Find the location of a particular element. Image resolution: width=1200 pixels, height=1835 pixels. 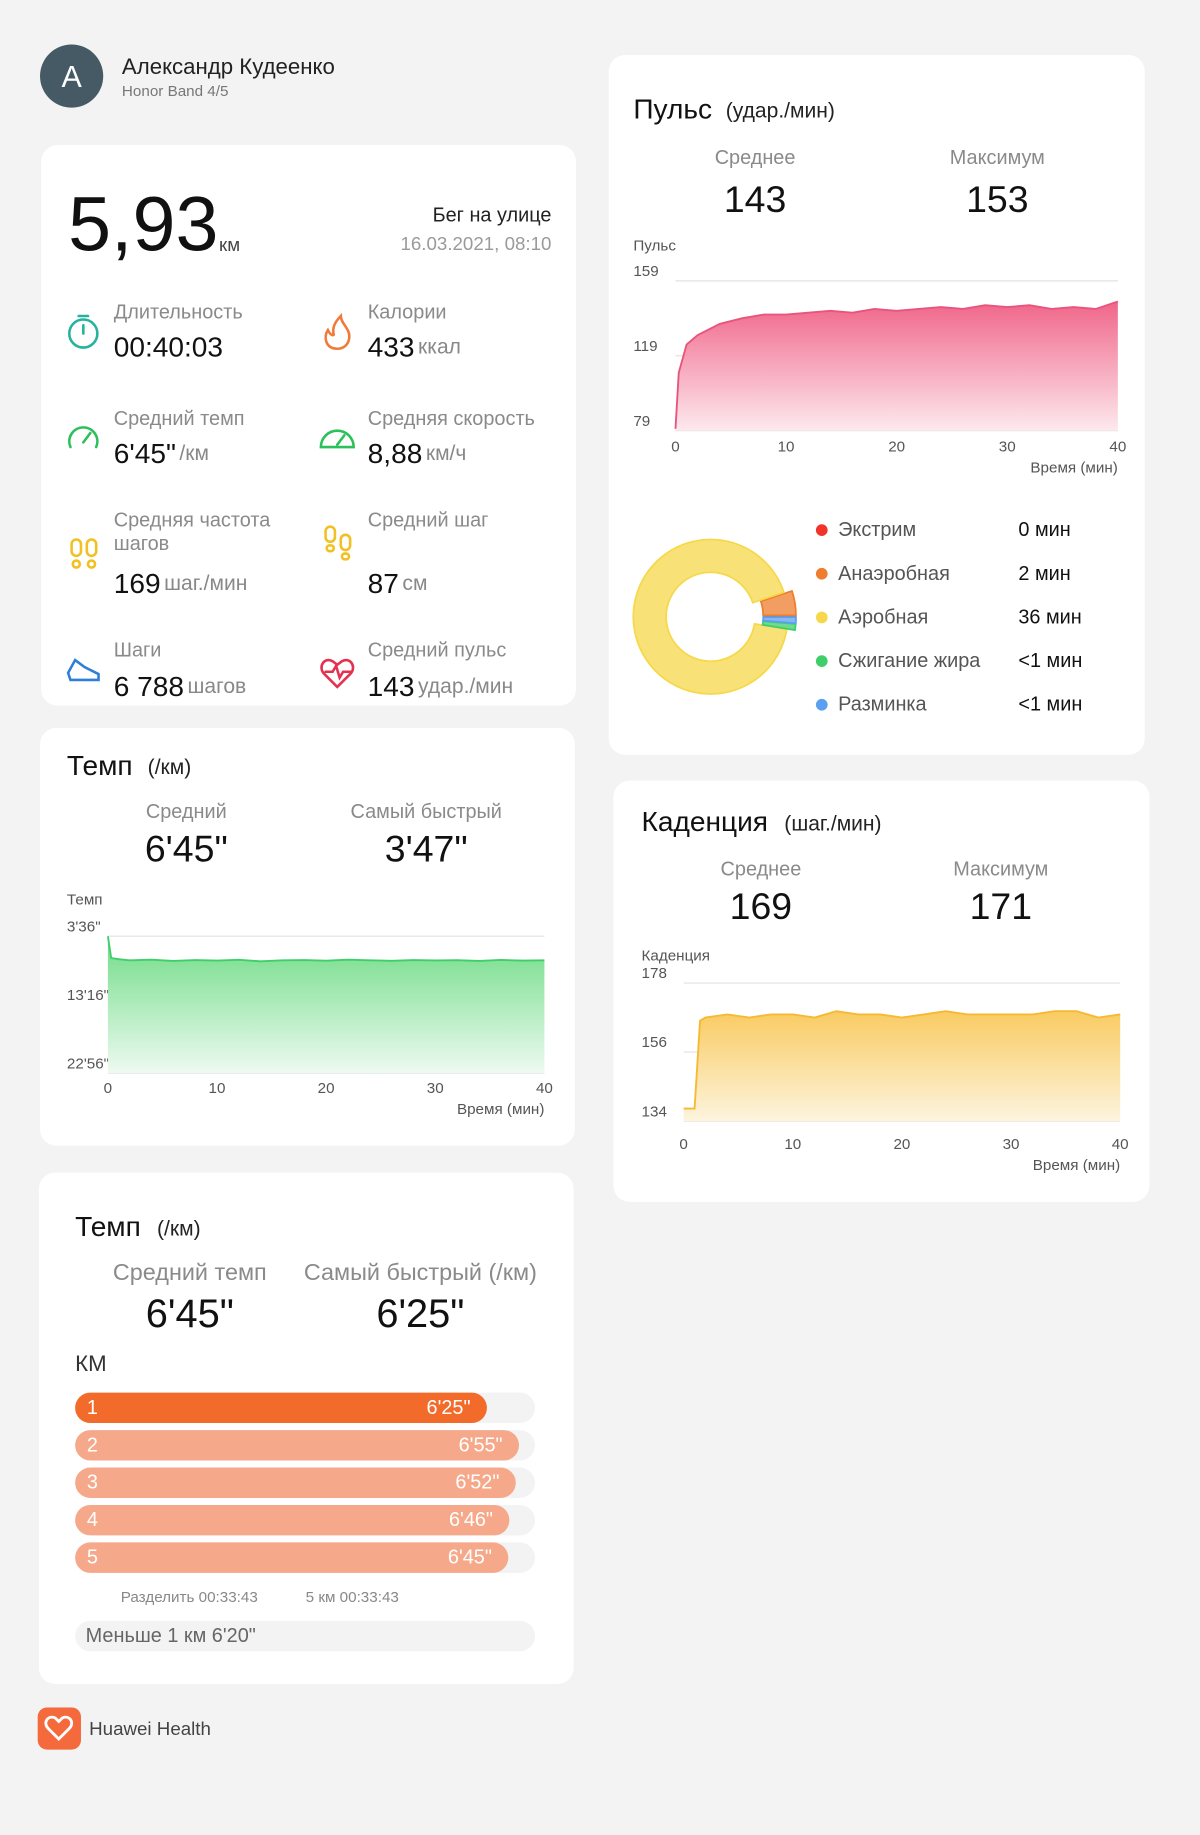

metric-unit: удар./мин is located at coordinates (465, 685).